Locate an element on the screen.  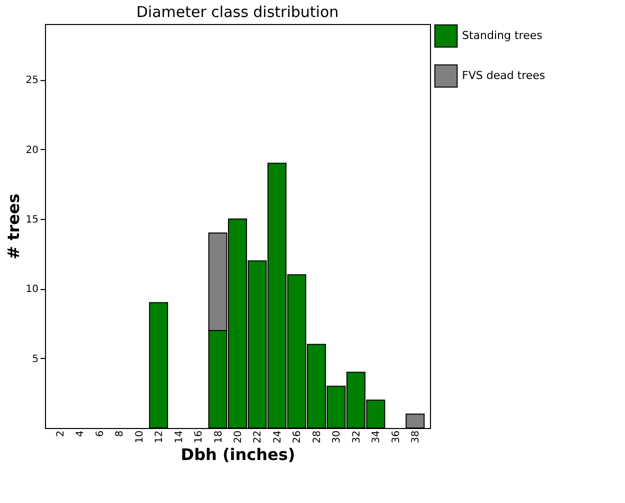
x-tick-label: 10 is located at coordinates (140, 437).